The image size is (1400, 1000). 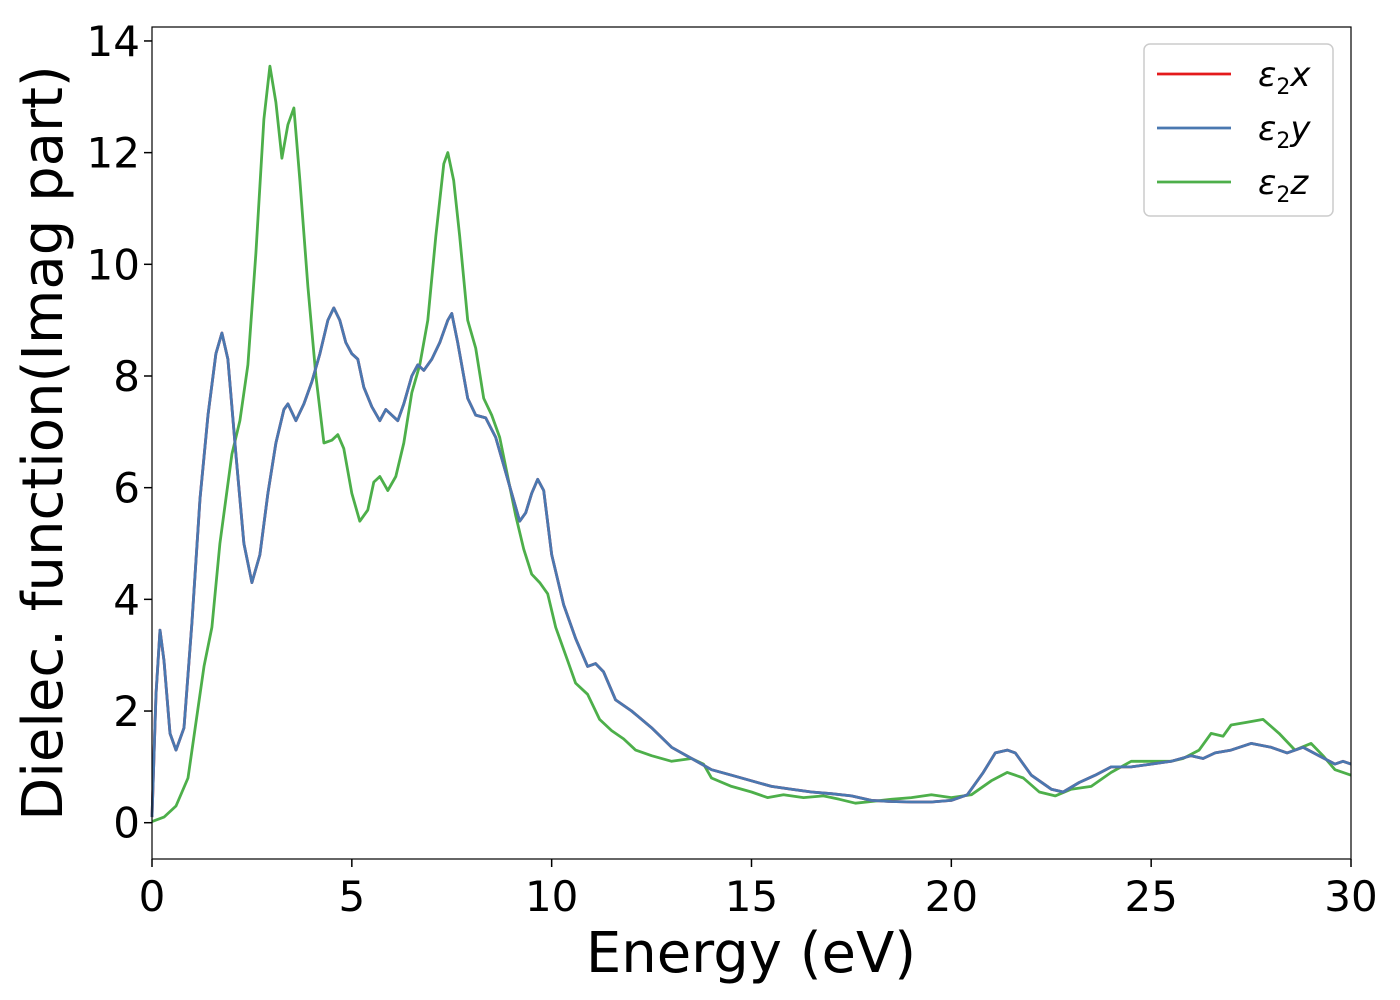 I want to click on legend-label-e2z: ε2z, so click(x=1283, y=185).